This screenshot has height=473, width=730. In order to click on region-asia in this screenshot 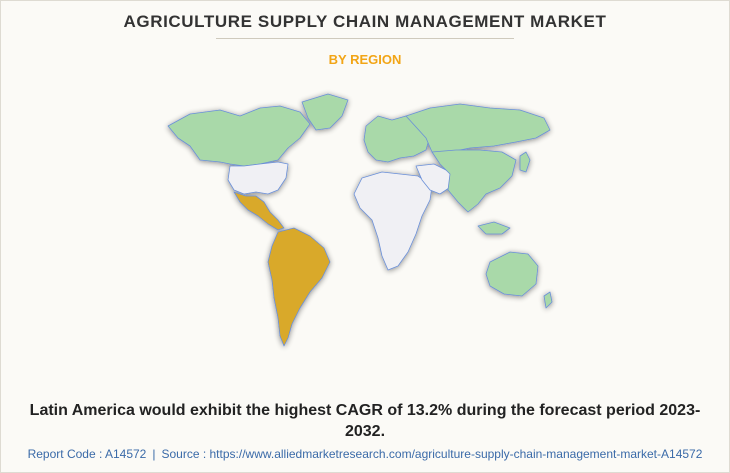, I will do `click(474, 181)`.